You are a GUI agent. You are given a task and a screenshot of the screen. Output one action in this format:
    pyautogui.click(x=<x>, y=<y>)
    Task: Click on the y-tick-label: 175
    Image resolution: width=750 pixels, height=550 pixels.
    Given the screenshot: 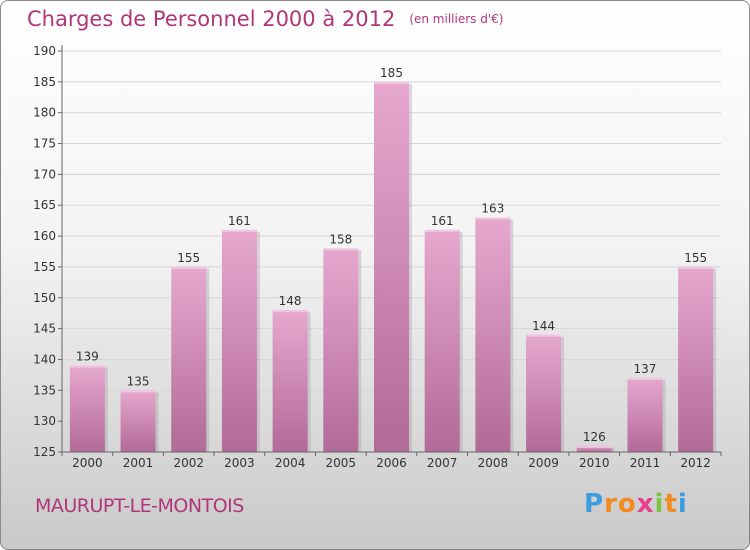 What is the action you would take?
    pyautogui.click(x=44, y=144)
    